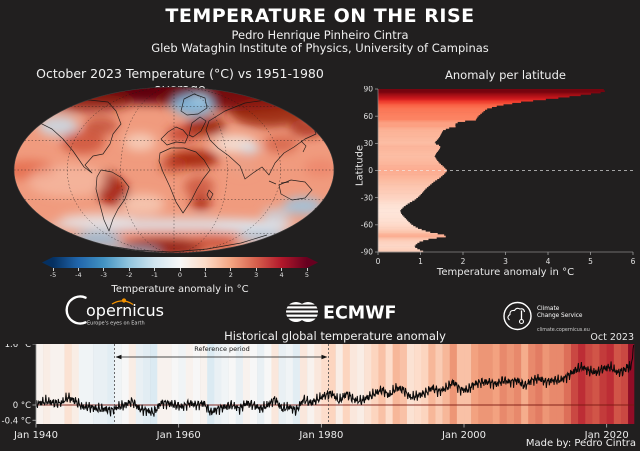  What do you see at coordinates (590, 261) in the screenshot?
I see `svg-text: 5` at bounding box center [590, 261].